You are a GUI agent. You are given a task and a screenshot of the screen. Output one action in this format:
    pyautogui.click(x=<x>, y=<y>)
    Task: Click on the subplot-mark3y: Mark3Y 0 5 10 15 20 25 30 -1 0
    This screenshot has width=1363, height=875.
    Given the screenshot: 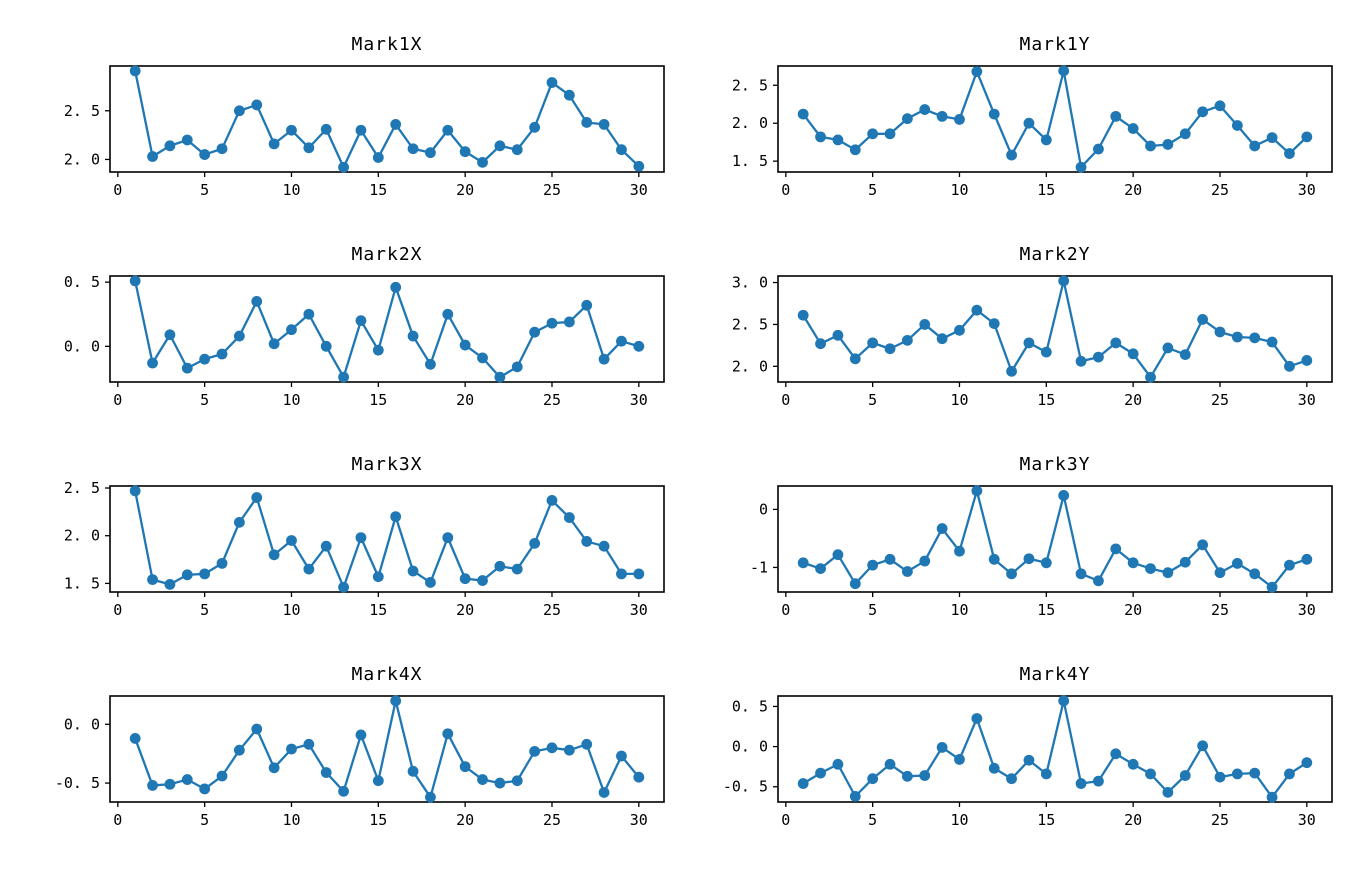 What is the action you would take?
    pyautogui.click(x=1041, y=536)
    